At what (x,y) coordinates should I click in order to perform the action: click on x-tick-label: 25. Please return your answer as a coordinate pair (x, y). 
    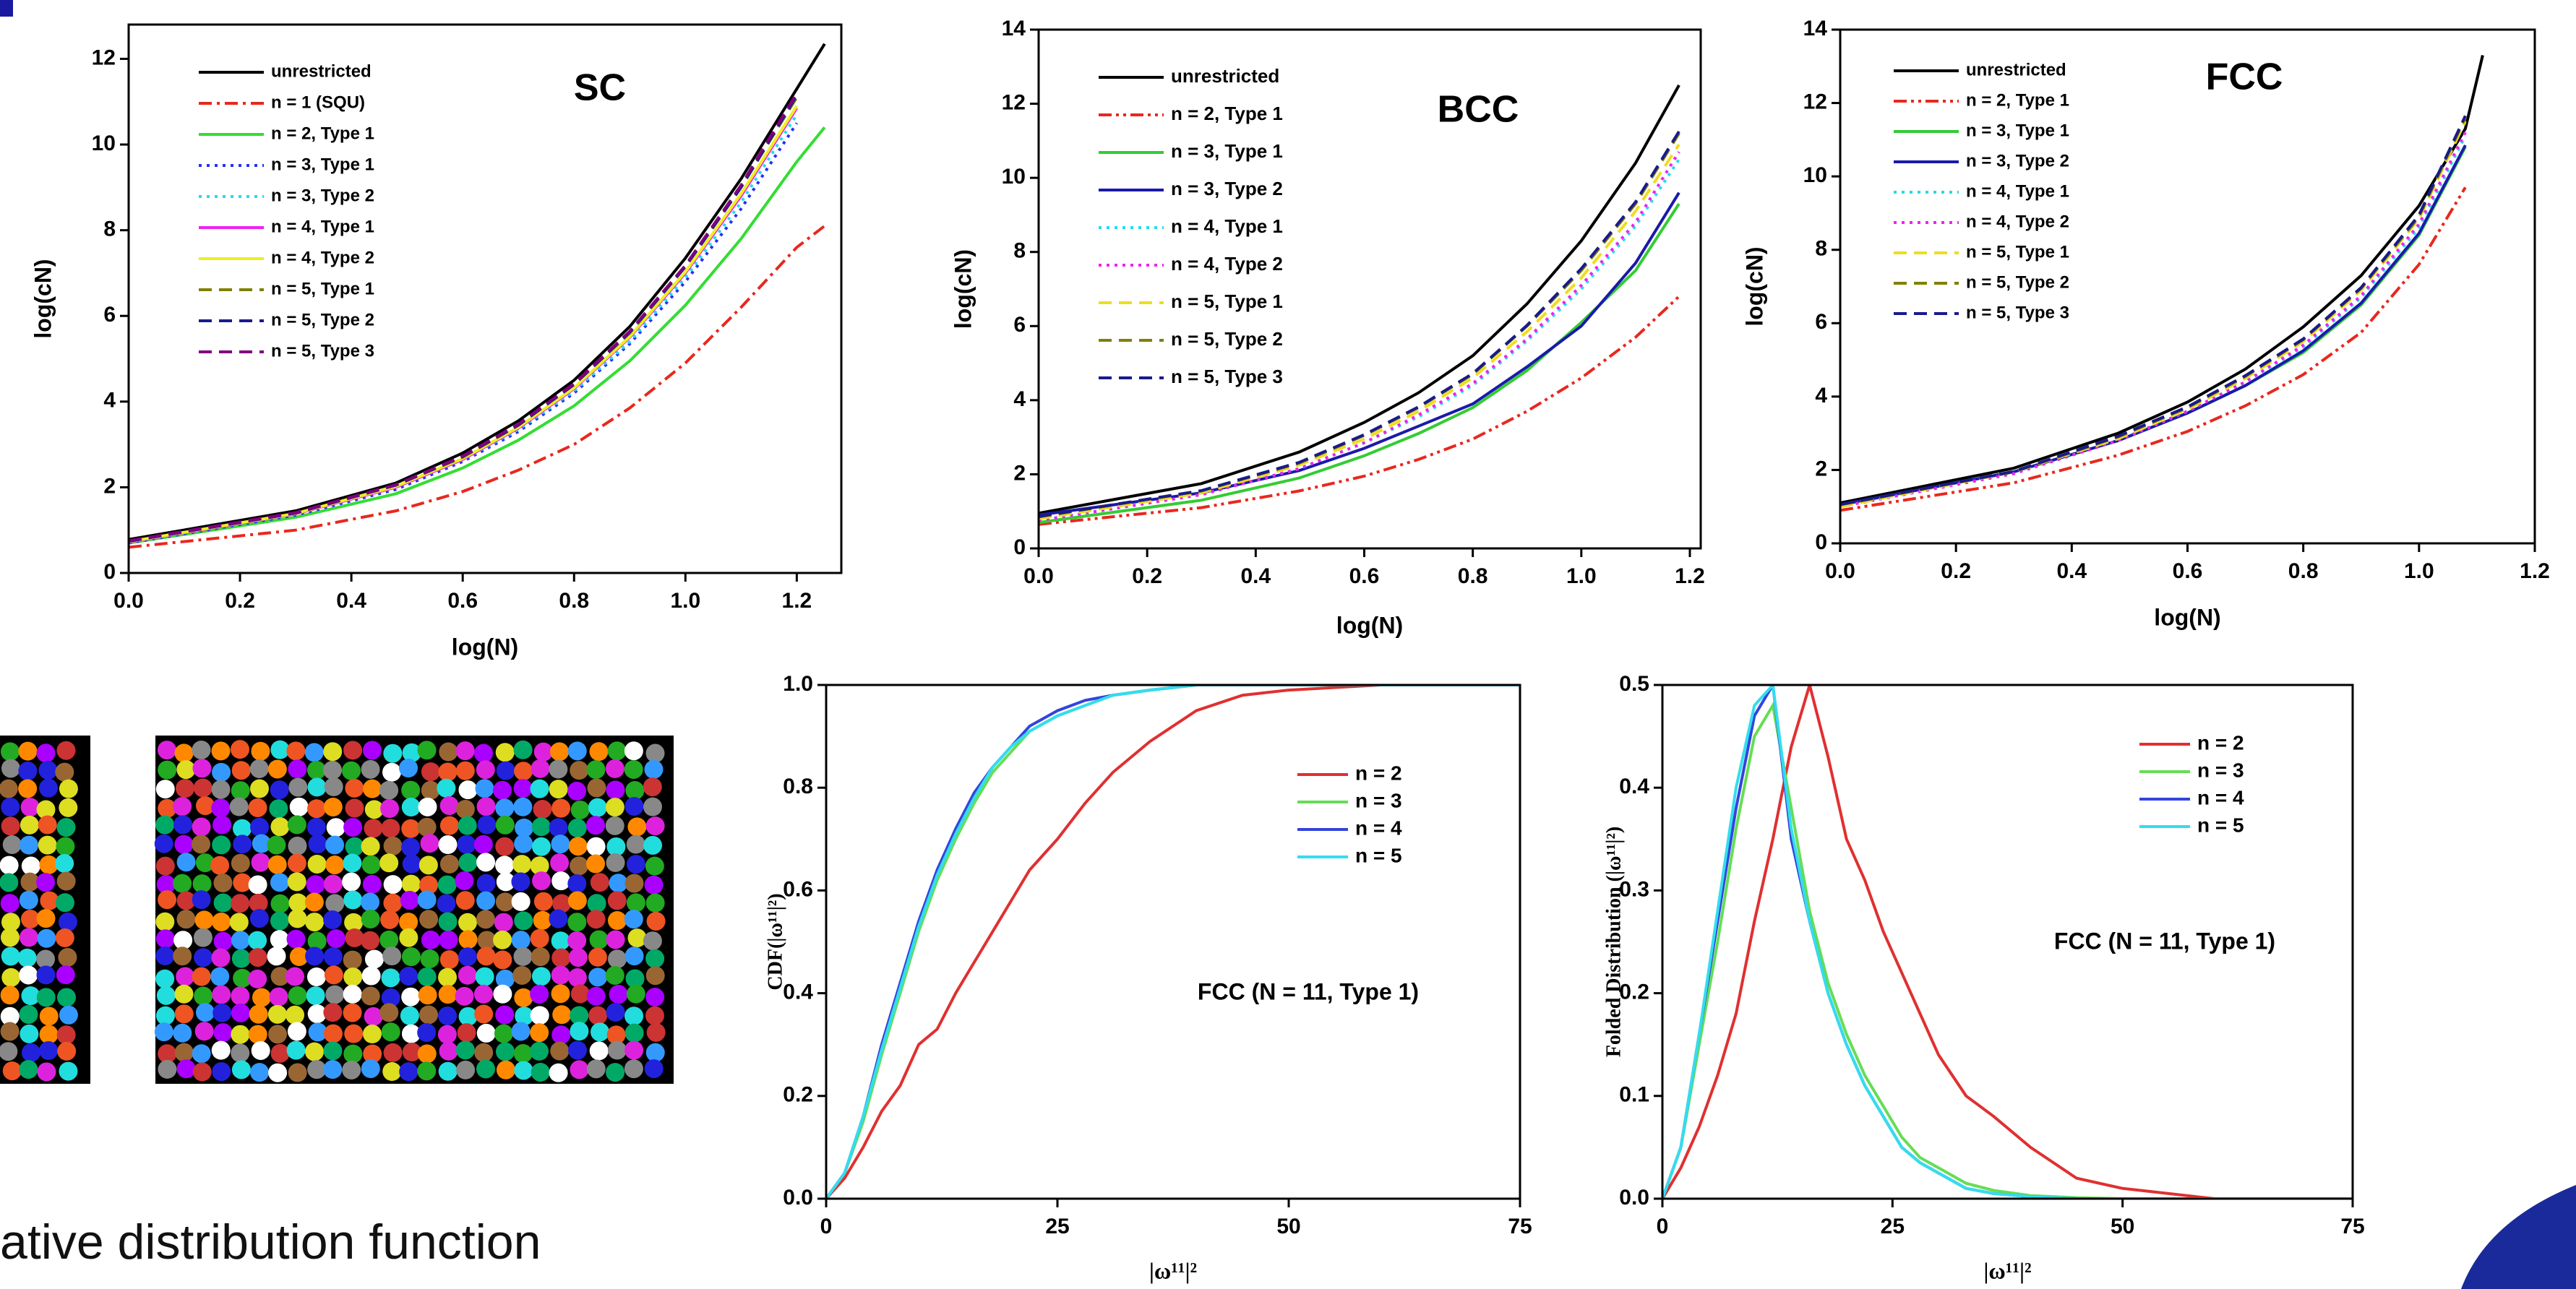
    Looking at the image, I should click on (1893, 1226).